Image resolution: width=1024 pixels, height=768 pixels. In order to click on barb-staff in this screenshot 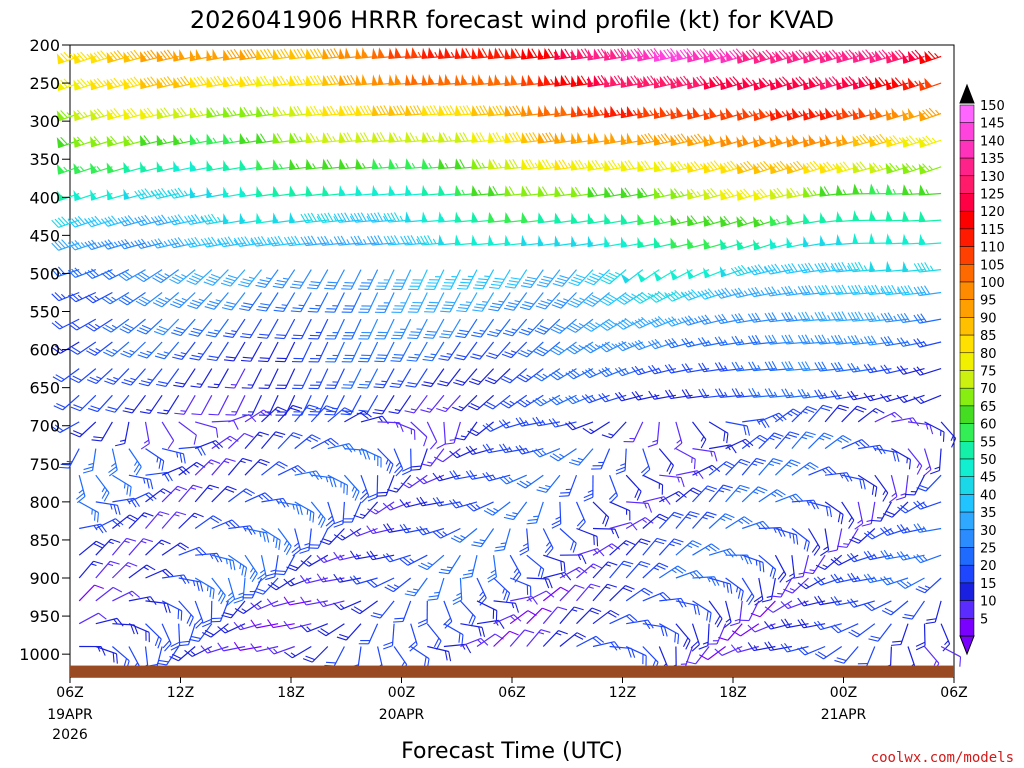, I will do `click(444, 432)`.